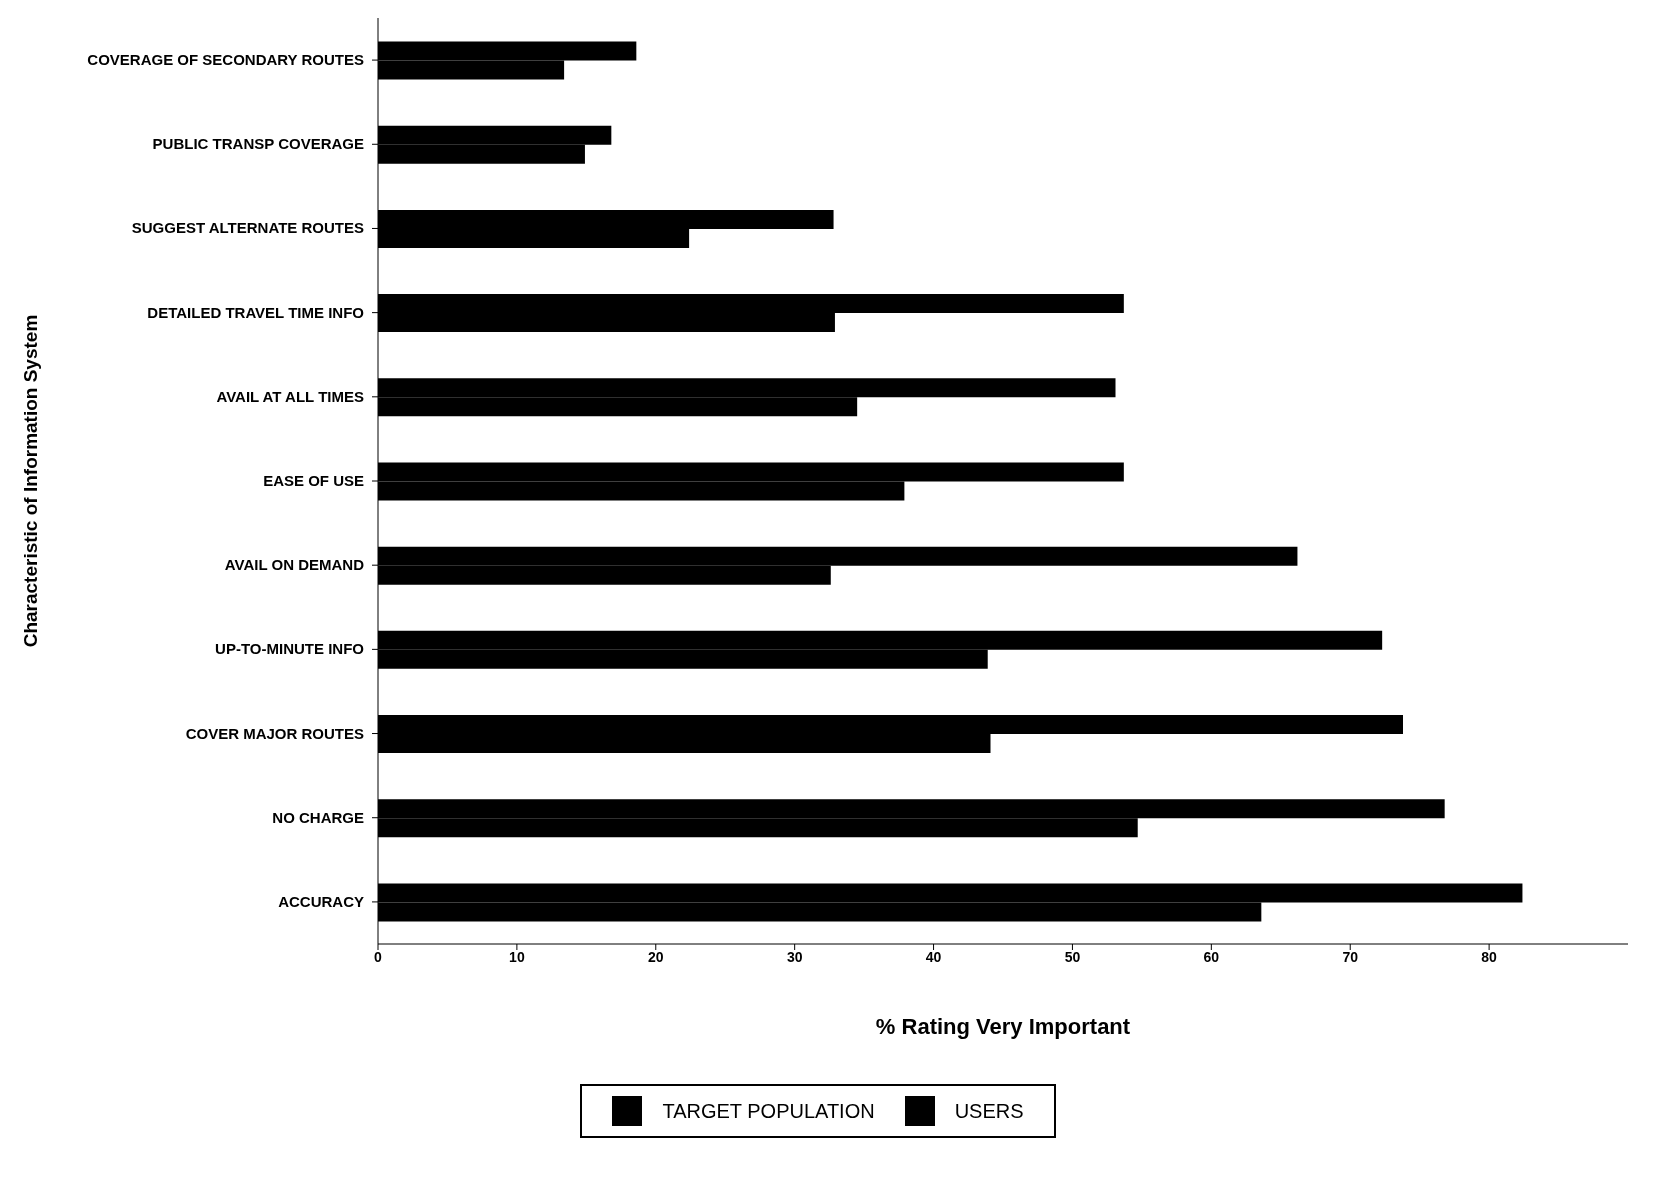 Image resolution: width=1669 pixels, height=1177 pixels. I want to click on legend-label: USERS, so click(989, 1111).